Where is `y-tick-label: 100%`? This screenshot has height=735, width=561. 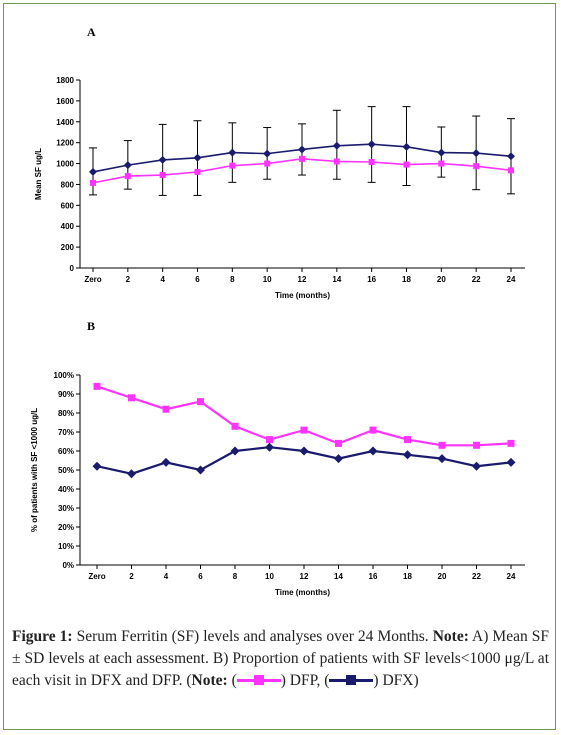
y-tick-label: 100% is located at coordinates (64, 375).